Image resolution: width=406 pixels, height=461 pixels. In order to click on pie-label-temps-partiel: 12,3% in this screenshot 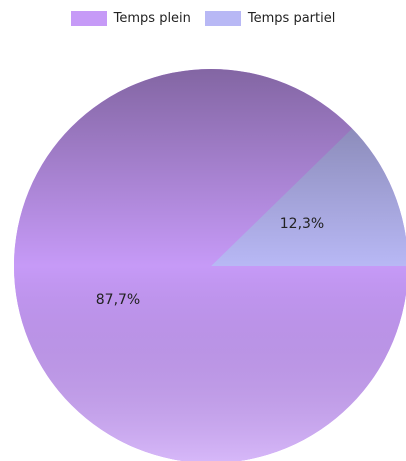, I will do `click(302, 224)`.